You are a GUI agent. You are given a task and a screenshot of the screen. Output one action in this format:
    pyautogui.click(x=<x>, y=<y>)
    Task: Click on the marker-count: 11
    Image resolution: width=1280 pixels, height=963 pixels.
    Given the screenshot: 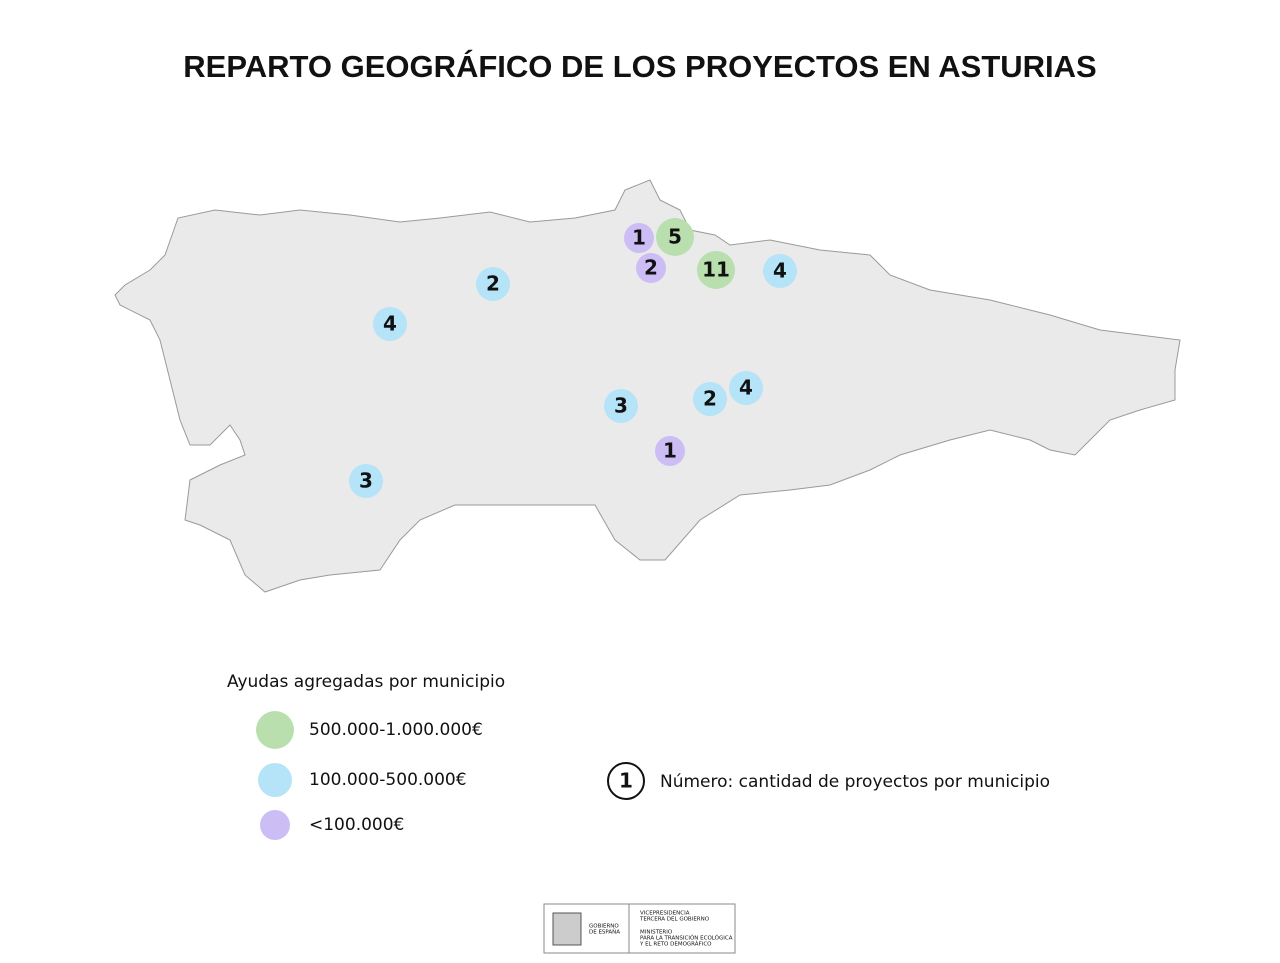 What is the action you would take?
    pyautogui.click(x=716, y=270)
    